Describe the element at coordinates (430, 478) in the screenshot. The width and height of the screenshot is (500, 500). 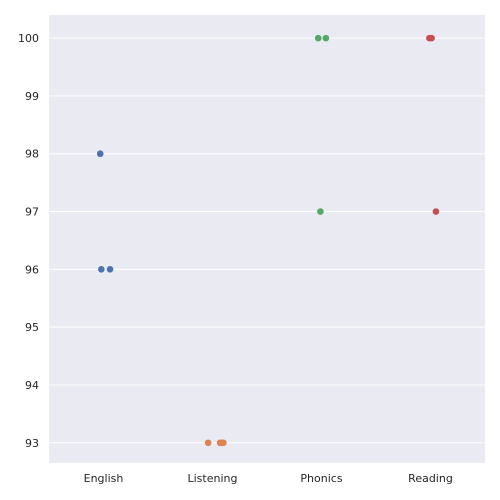
I see `x-tick-label-reading: Reading` at that location.